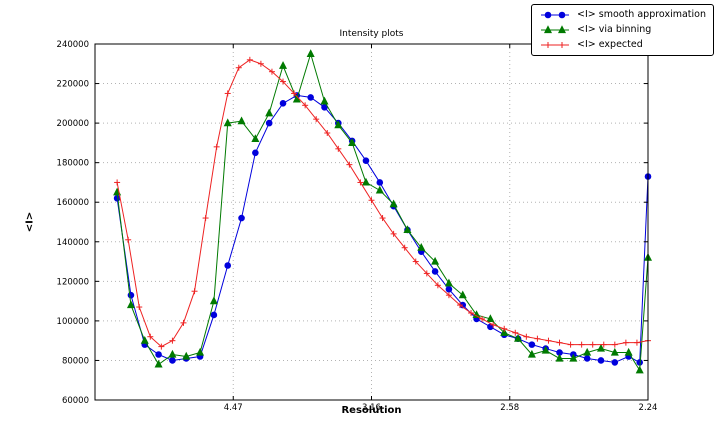 Image resolution: width=720 pixels, height=444 pixels. Describe the element at coordinates (73, 124) in the screenshot. I see `y-tick-label: 200000` at that location.